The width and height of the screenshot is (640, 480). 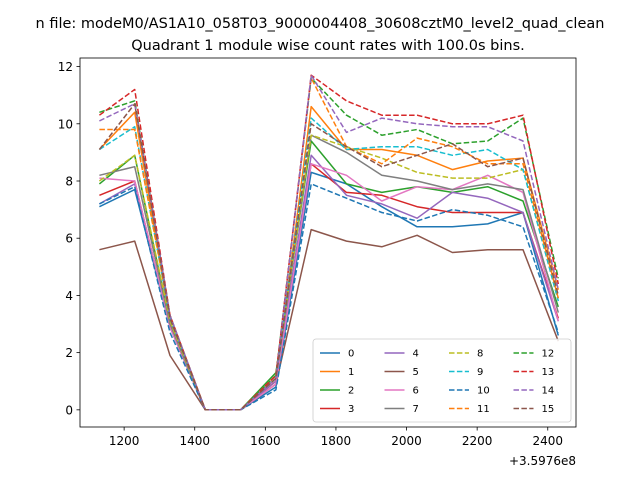 I want to click on y-tick-label: 2, so click(x=69, y=353).